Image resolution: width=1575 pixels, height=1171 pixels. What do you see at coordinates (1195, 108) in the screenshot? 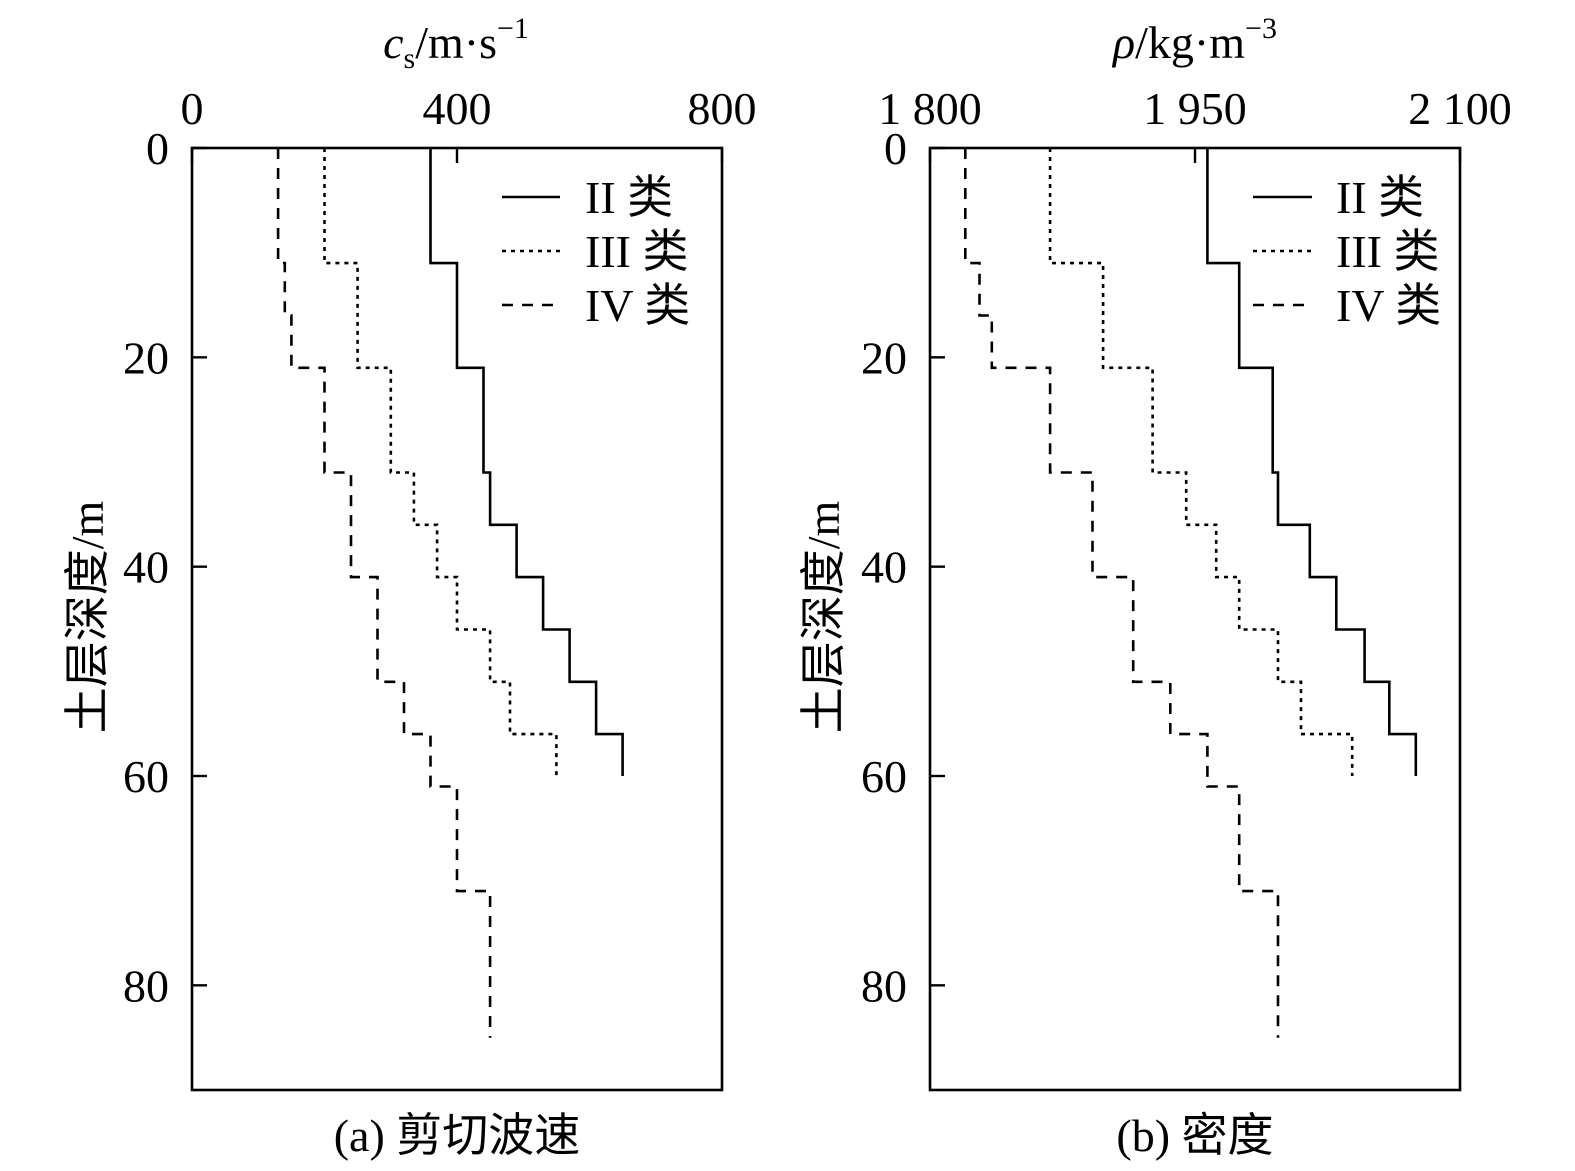
I see `x-tick-label: 1 950` at bounding box center [1195, 108].